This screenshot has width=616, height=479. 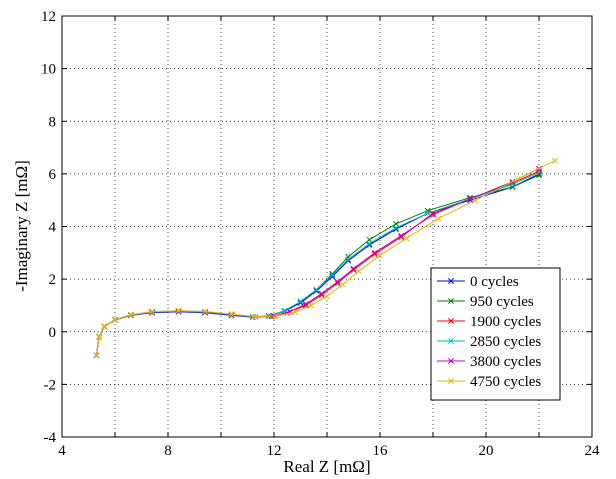 What do you see at coordinates (326, 466) in the screenshot?
I see `x-axis-label: Real Z [mΩ]` at bounding box center [326, 466].